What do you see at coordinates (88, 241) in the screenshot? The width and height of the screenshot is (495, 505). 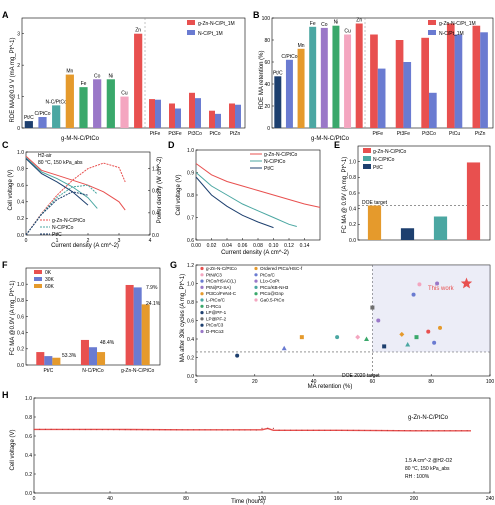 I see `panel-c-xtick-label-2: 2` at bounding box center [88, 241].